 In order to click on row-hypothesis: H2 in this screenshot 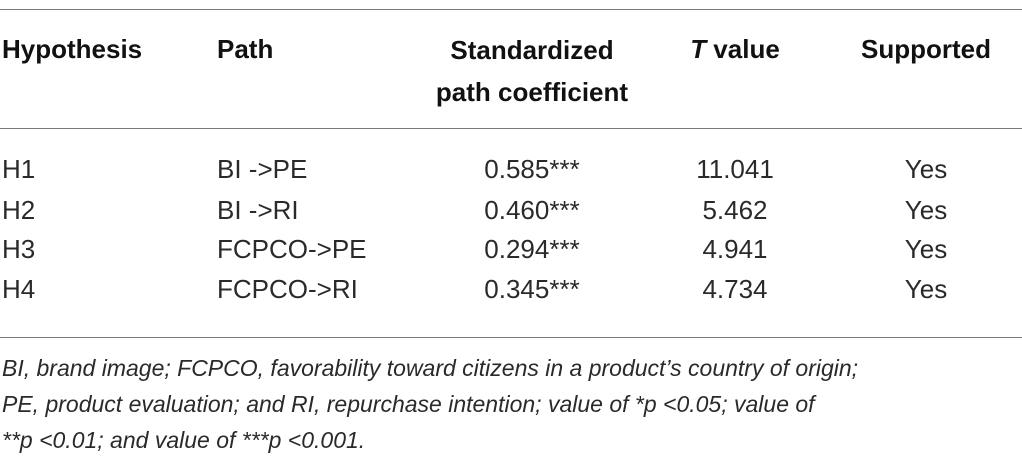, I will do `click(19, 210)`.